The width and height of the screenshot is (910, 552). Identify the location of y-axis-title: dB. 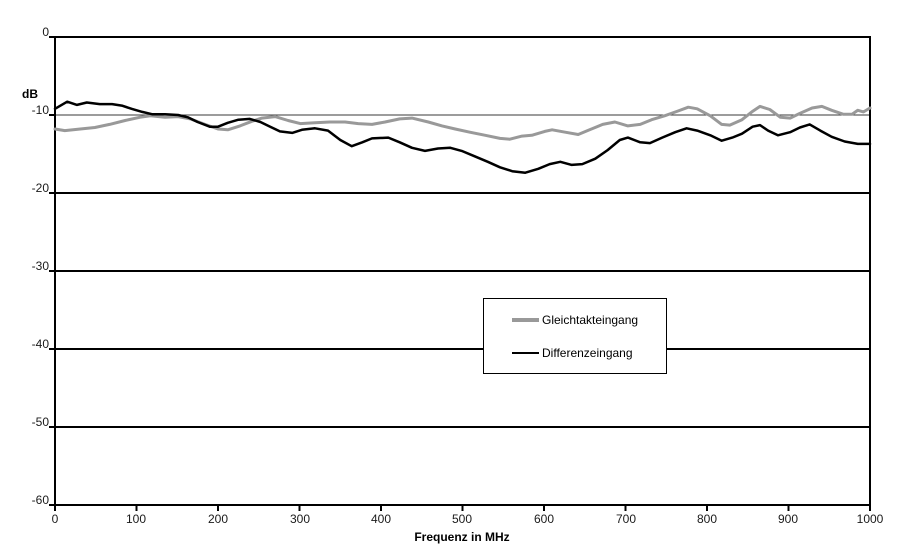
(30, 94).